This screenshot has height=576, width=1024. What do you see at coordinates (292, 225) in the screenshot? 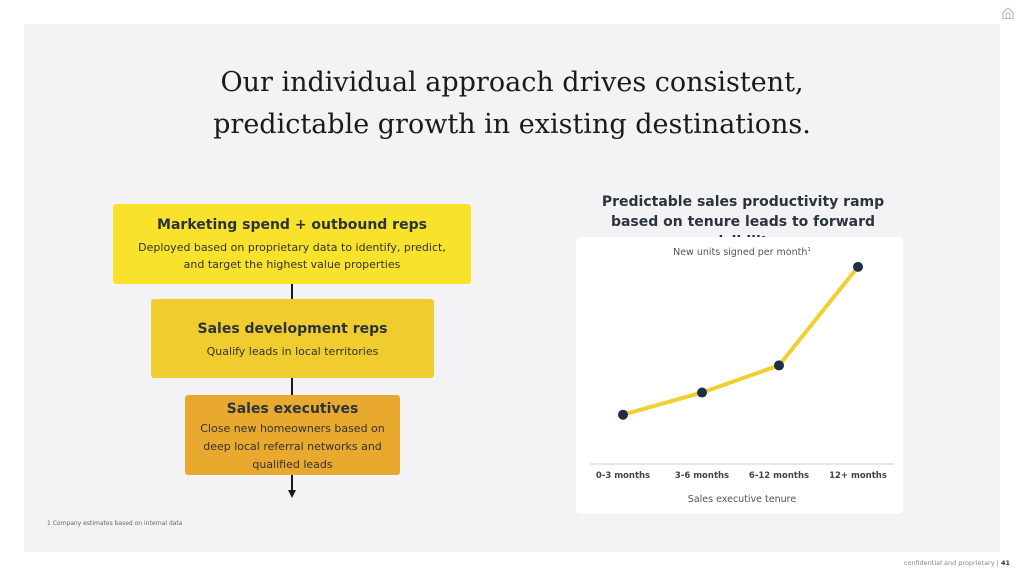
I see `funnel-box-heading: Marketing spend + outbound reps` at bounding box center [292, 225].